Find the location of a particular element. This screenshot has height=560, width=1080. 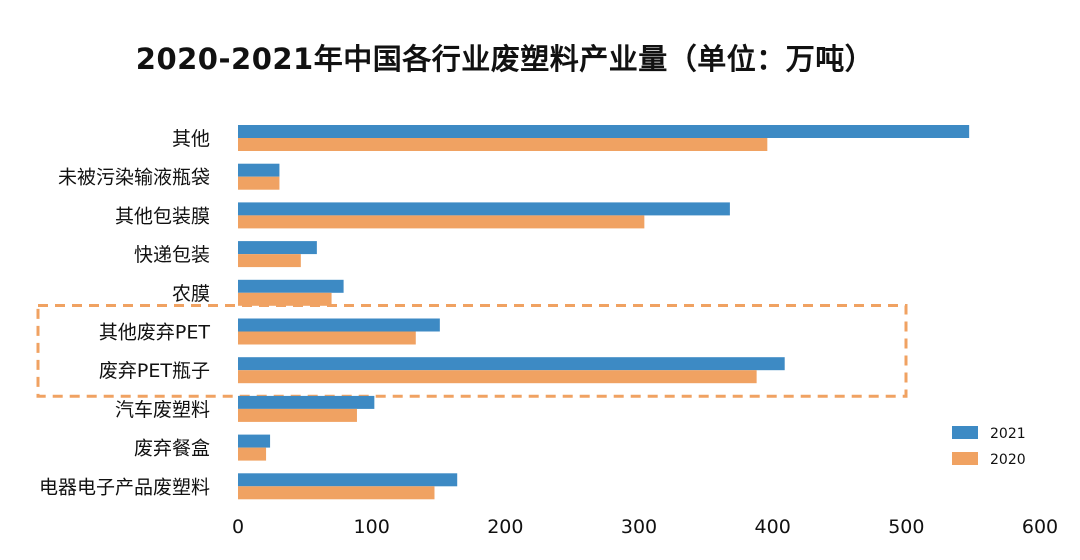

x-axis-ticks: 0 100 200 300 400 500 600 is located at coordinates (645, 527).